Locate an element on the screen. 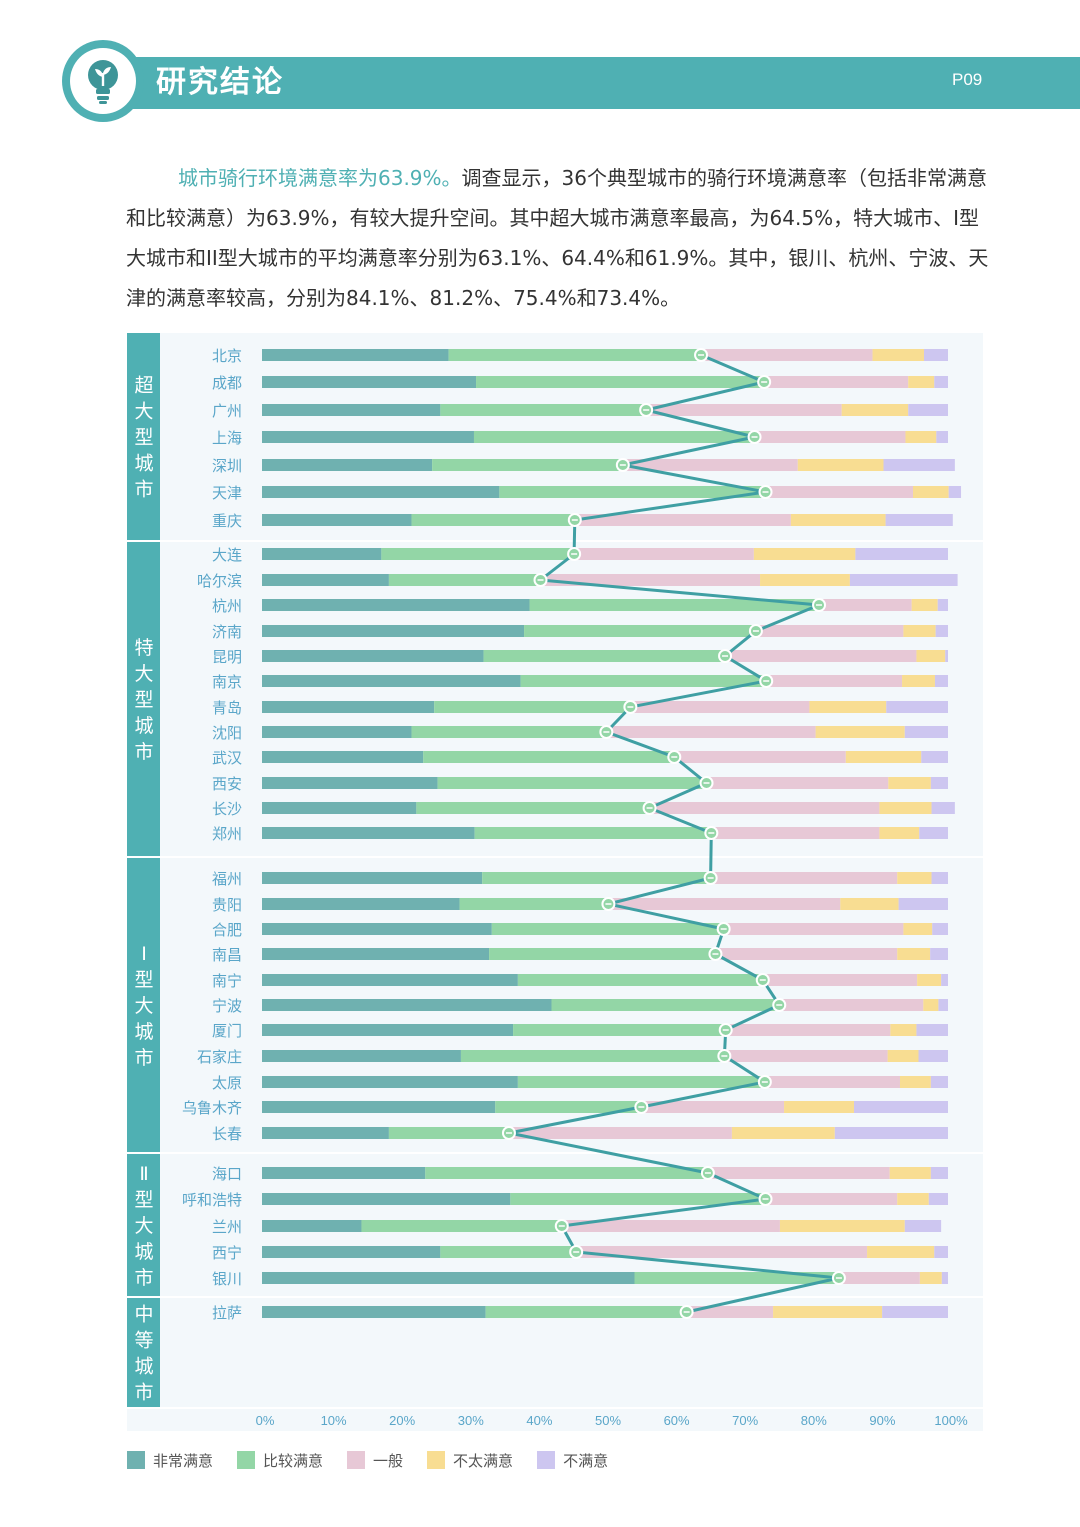 The image size is (1080, 1527). city-label: 杭州 is located at coordinates (227, 606).